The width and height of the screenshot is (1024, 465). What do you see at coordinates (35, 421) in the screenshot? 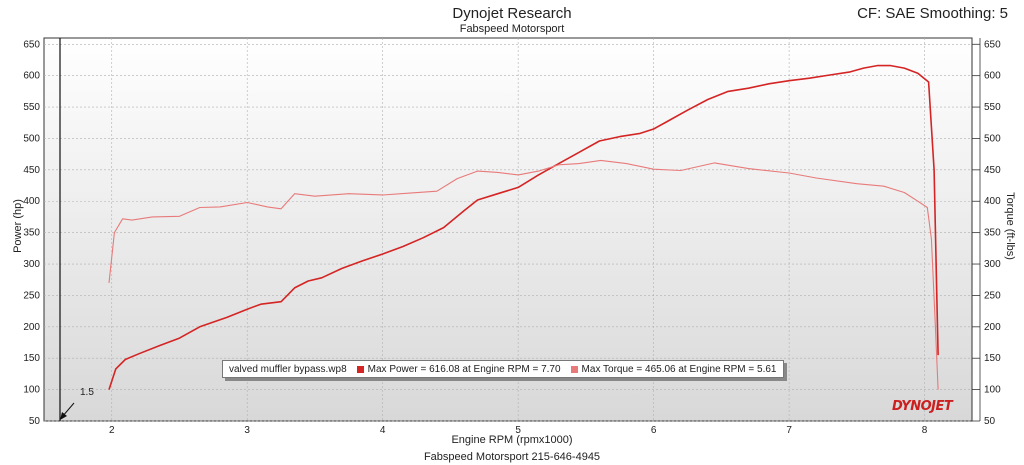
I see `y-tick-label-left: 50` at bounding box center [35, 421].